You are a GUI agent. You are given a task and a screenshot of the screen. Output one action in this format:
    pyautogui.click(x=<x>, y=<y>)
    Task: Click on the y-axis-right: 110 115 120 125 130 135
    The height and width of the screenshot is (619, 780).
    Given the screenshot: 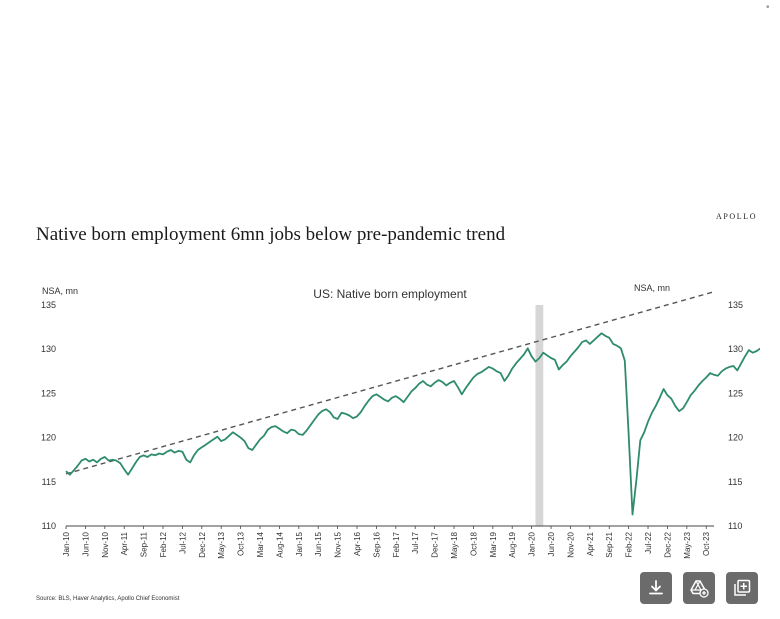 What is the action you would take?
    pyautogui.click(x=735, y=415)
    